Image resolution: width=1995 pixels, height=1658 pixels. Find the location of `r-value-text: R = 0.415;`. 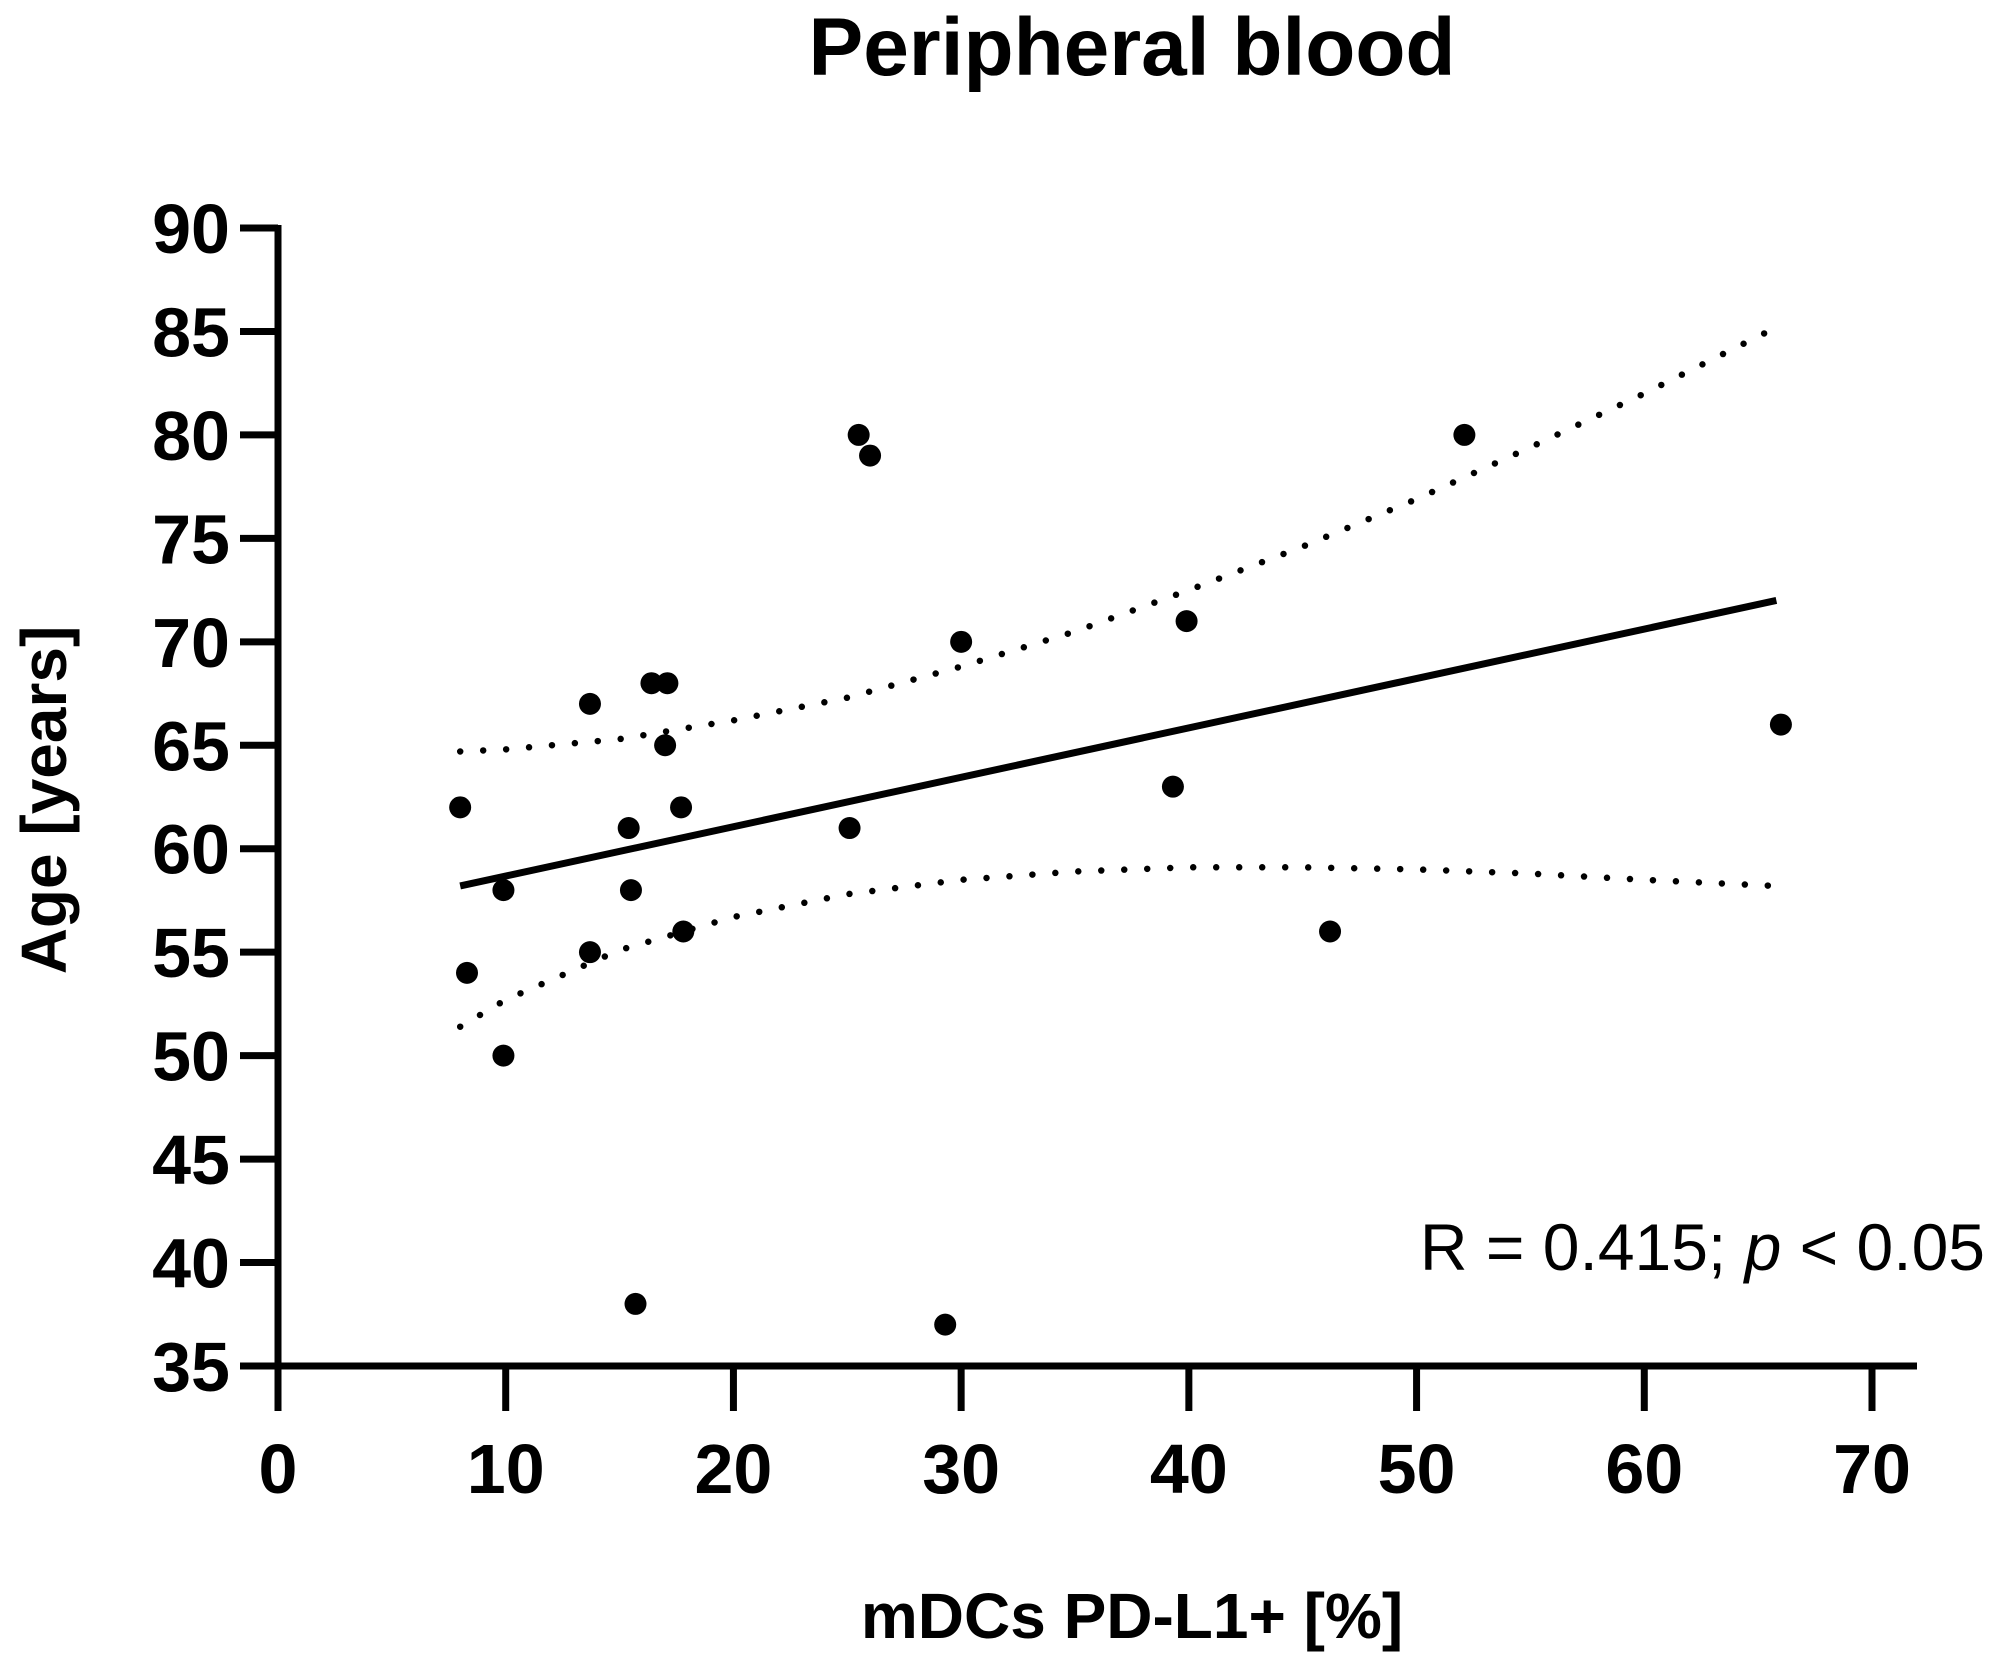

r-value-text: R = 0.415; is located at coordinates (1582, 1247).